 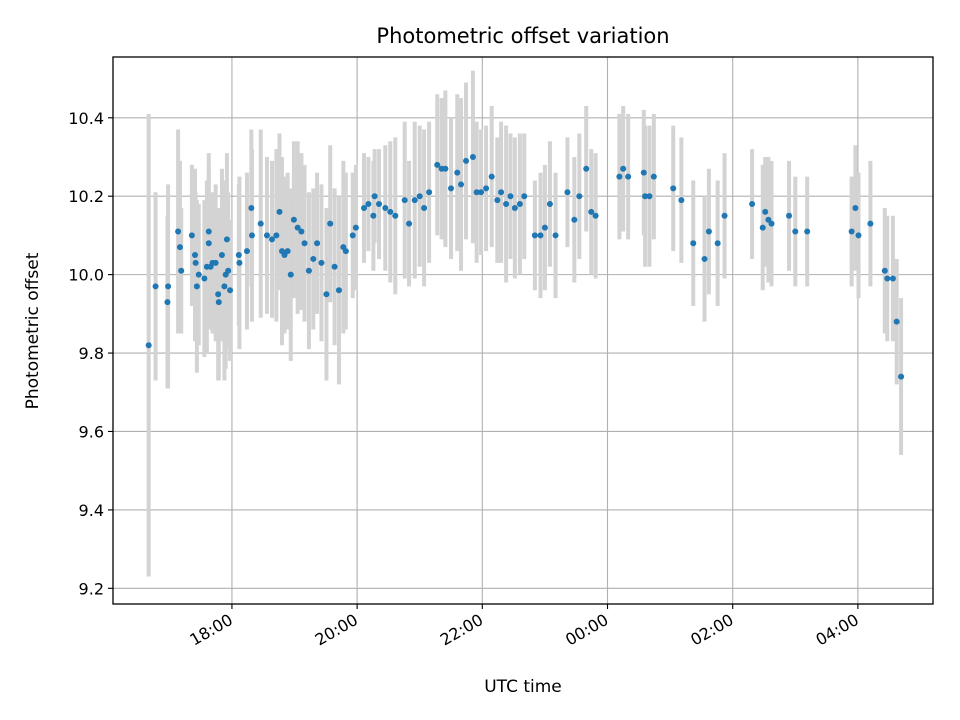 I want to click on y-axis-title: Photometric offset, so click(x=33, y=330).